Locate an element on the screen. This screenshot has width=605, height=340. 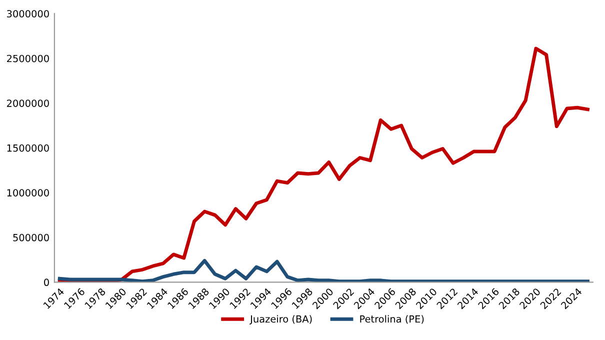
y-tick-label: 3000000 is located at coordinates (28, 14).